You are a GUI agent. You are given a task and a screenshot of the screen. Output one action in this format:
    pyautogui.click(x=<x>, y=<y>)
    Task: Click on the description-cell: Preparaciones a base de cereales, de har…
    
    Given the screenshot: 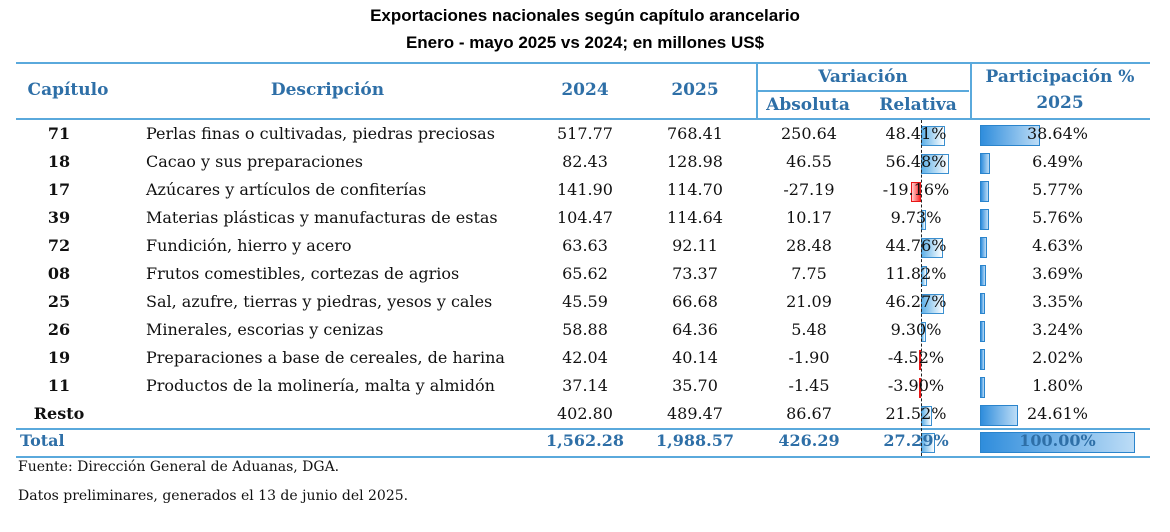 What is the action you would take?
    pyautogui.click(x=325, y=357)
    